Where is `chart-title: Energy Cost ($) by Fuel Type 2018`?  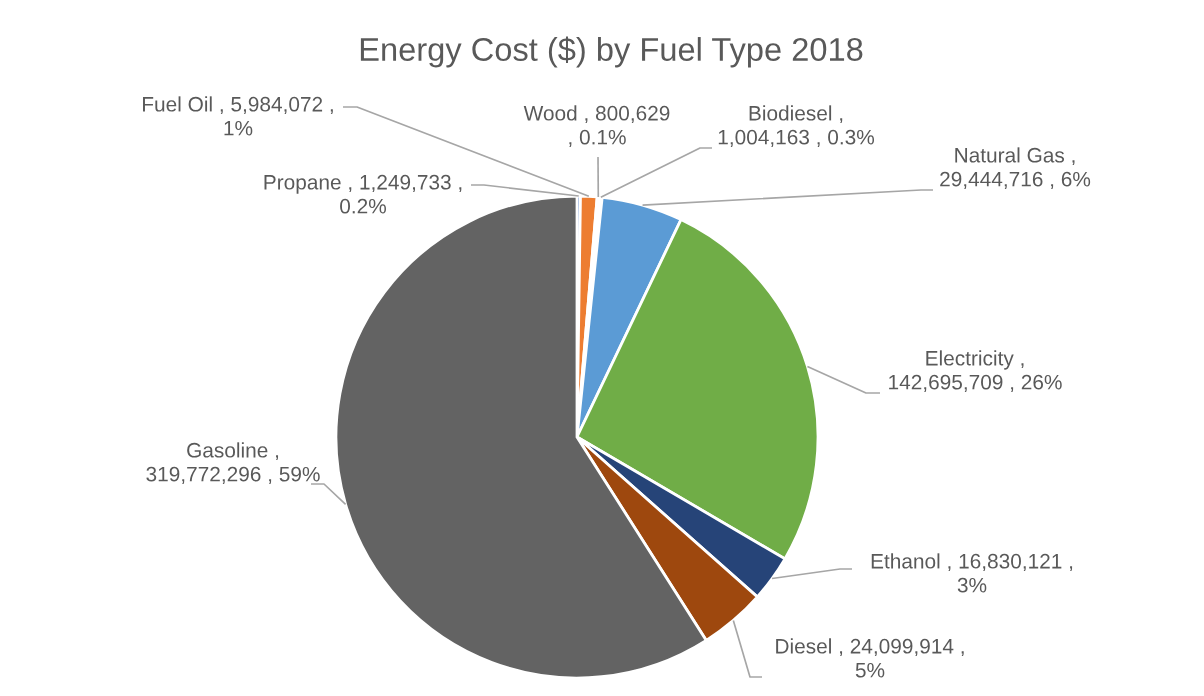 chart-title: Energy Cost ($) by Fuel Type 2018 is located at coordinates (611, 52).